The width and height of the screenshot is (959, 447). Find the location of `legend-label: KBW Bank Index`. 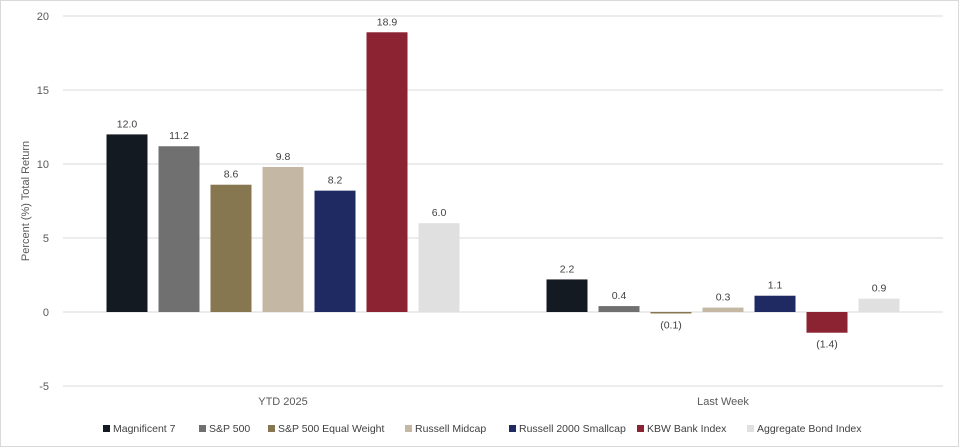

legend-label: KBW Bank Index is located at coordinates (687, 429).